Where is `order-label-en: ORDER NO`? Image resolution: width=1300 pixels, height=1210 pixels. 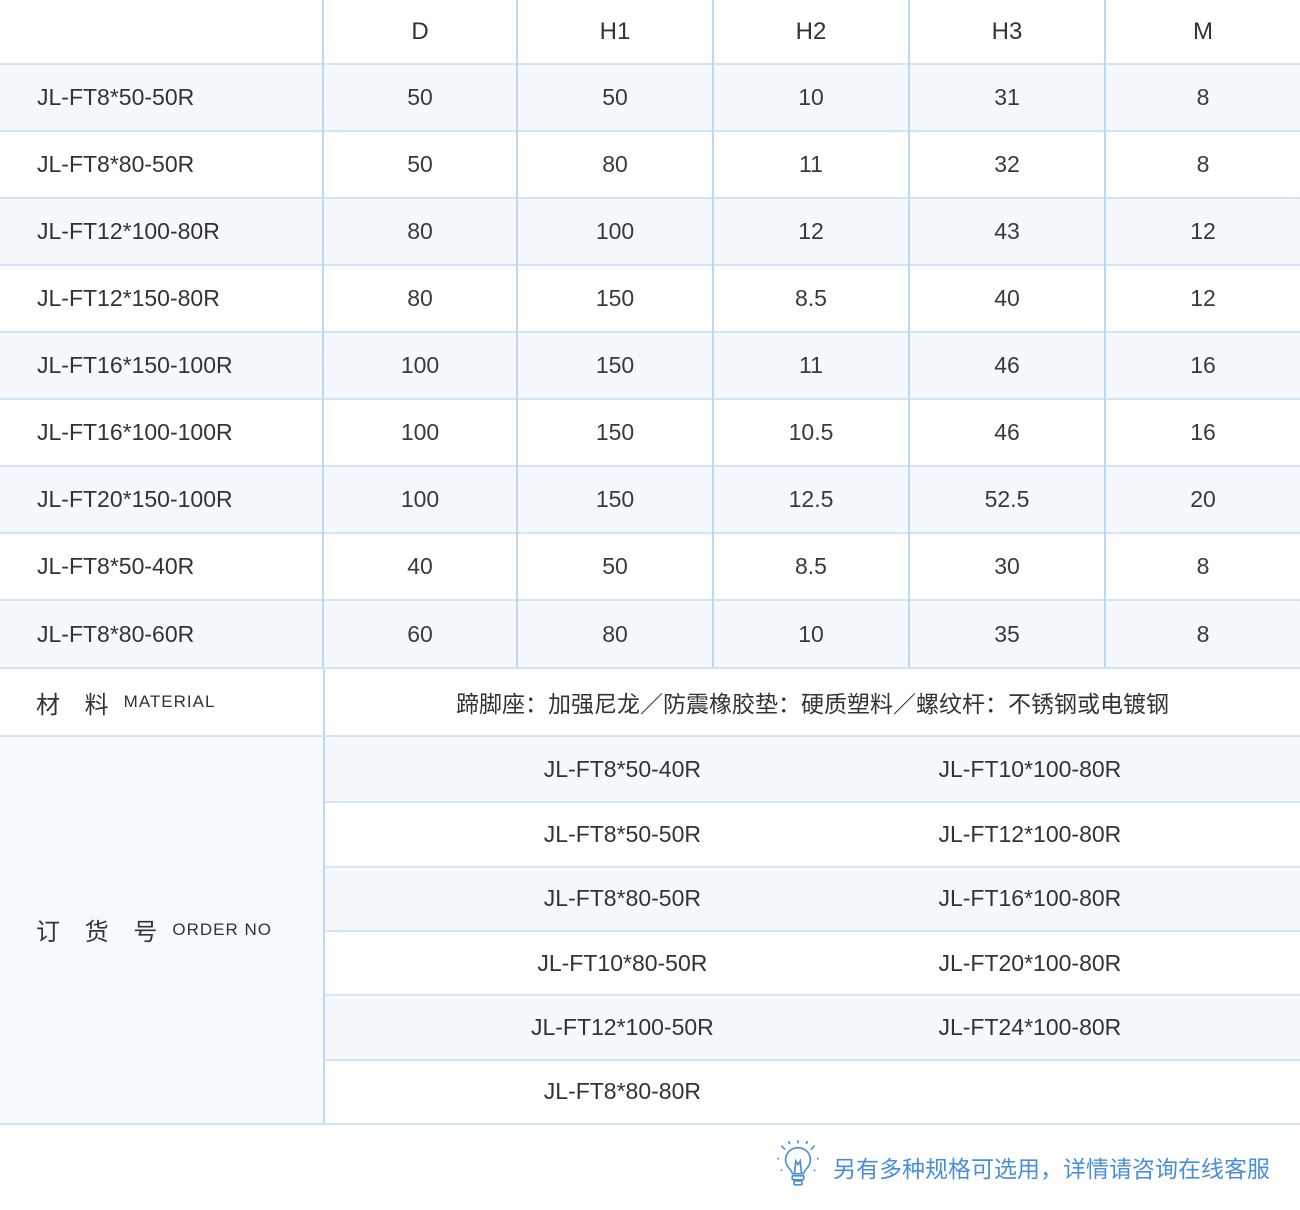 order-label-en: ORDER NO is located at coordinates (222, 929).